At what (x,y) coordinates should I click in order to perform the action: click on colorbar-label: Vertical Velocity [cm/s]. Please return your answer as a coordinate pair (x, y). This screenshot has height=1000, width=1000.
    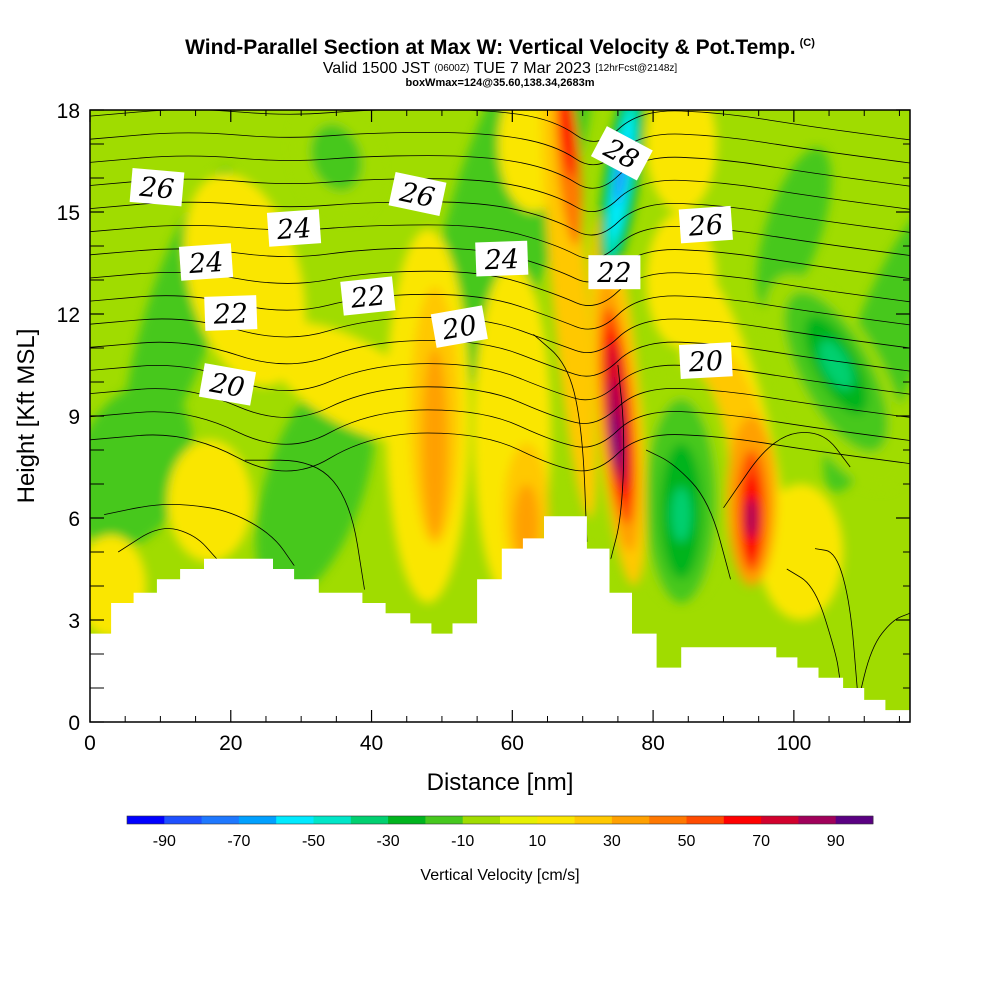
    Looking at the image, I should click on (499, 875).